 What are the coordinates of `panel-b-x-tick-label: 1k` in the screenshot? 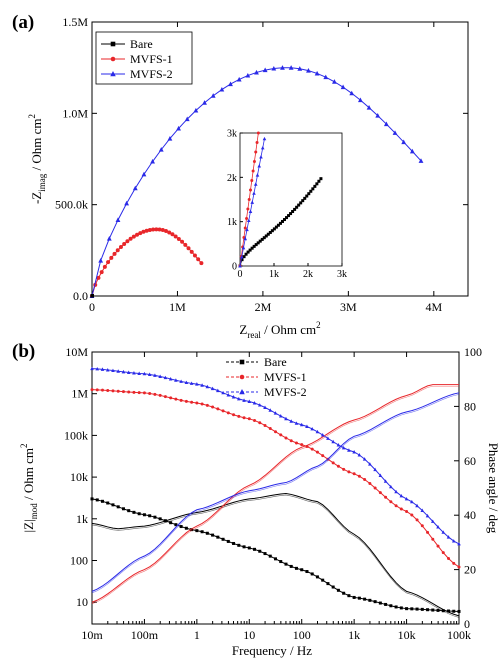 It's located at (354, 635).